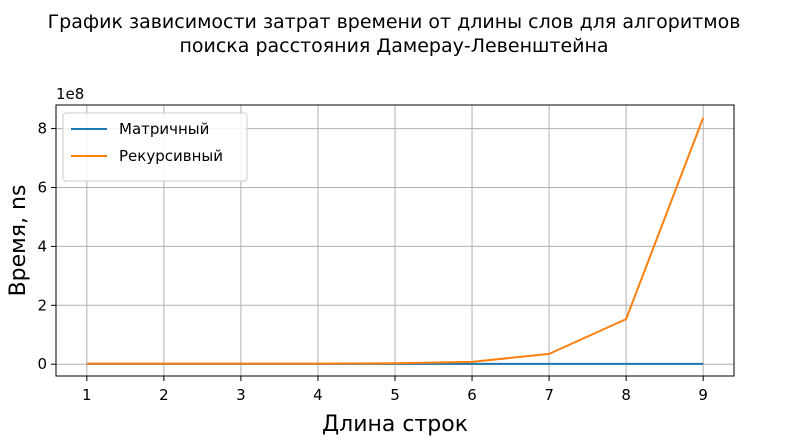 The width and height of the screenshot is (788, 441). I want to click on y-tick-label: 4, so click(42, 246).